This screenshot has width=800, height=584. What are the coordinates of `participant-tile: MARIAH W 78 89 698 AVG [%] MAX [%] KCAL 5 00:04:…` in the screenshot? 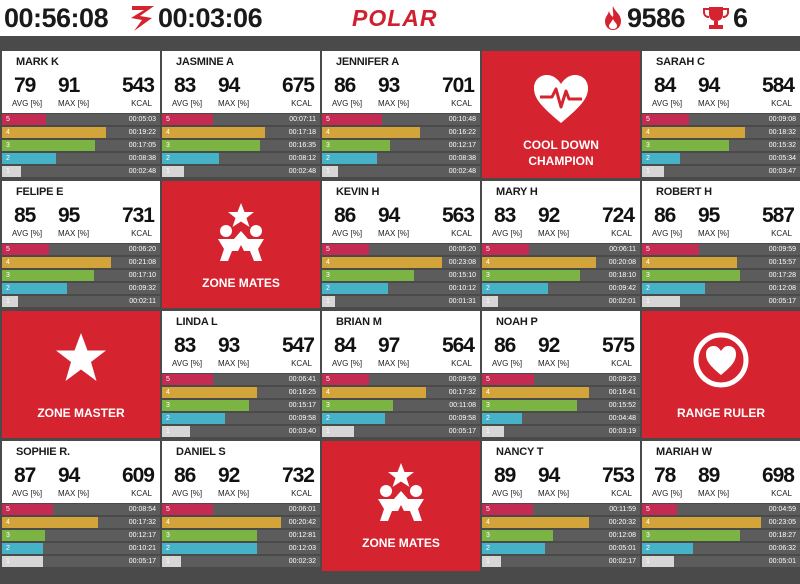 It's located at (721, 504).